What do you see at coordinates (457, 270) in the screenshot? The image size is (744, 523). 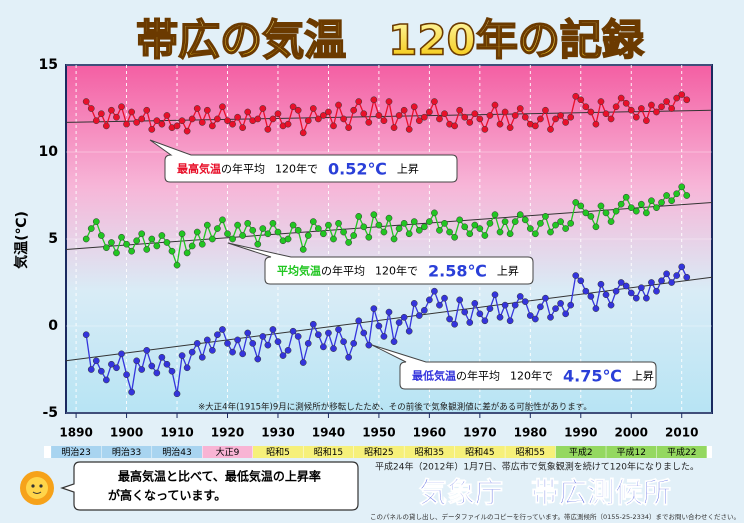 I see `callout-value: 2.58℃` at bounding box center [457, 270].